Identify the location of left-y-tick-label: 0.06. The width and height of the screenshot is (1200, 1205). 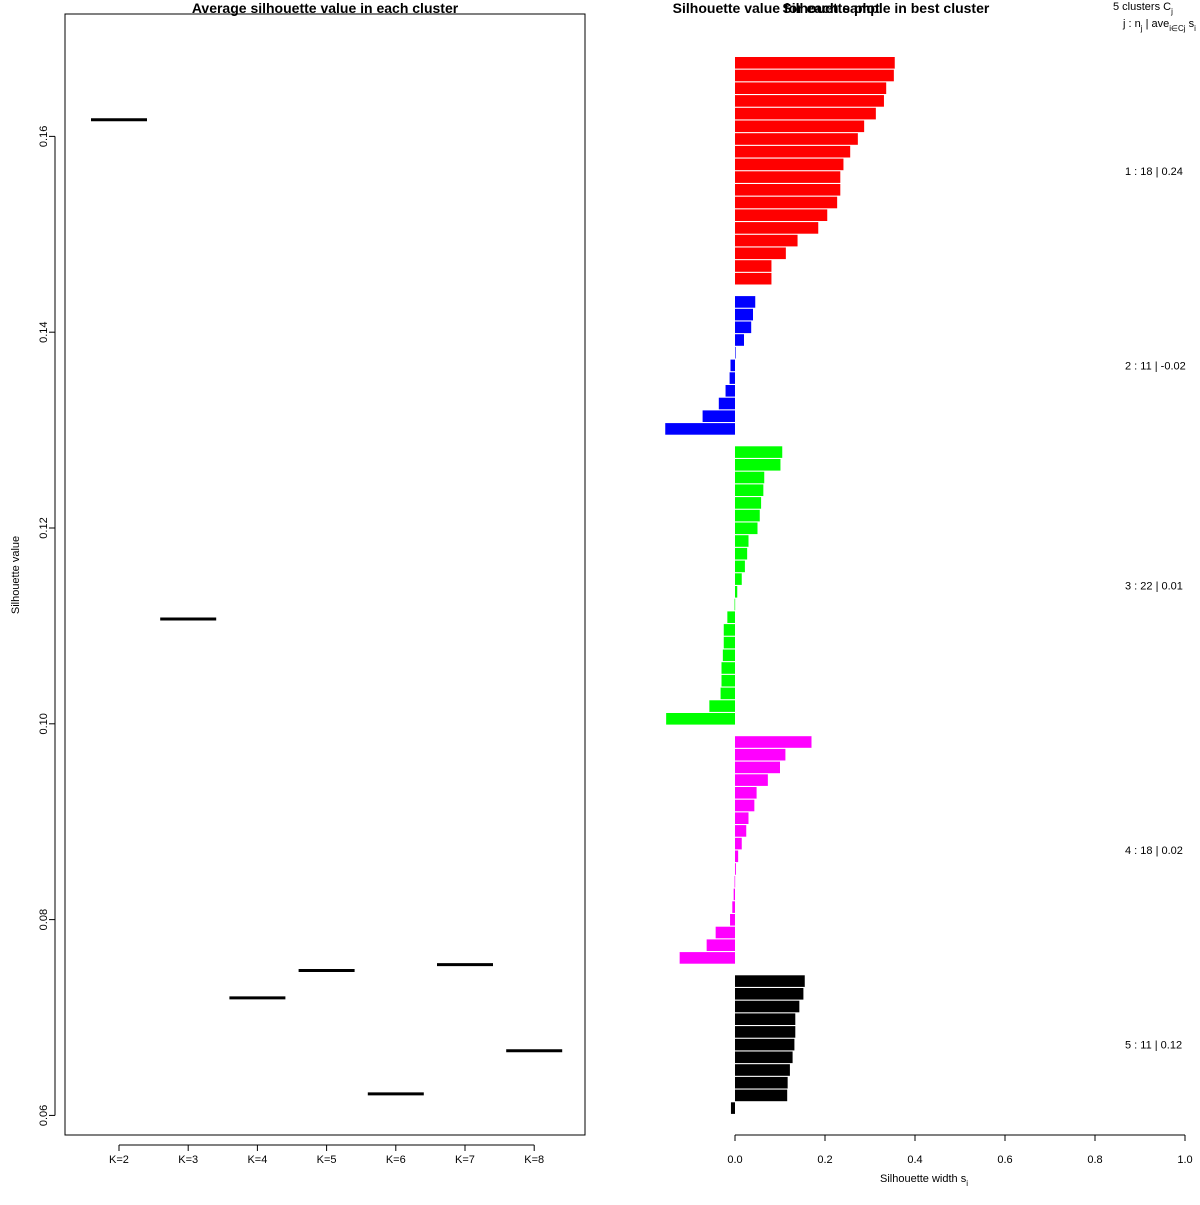
(44, 1115).